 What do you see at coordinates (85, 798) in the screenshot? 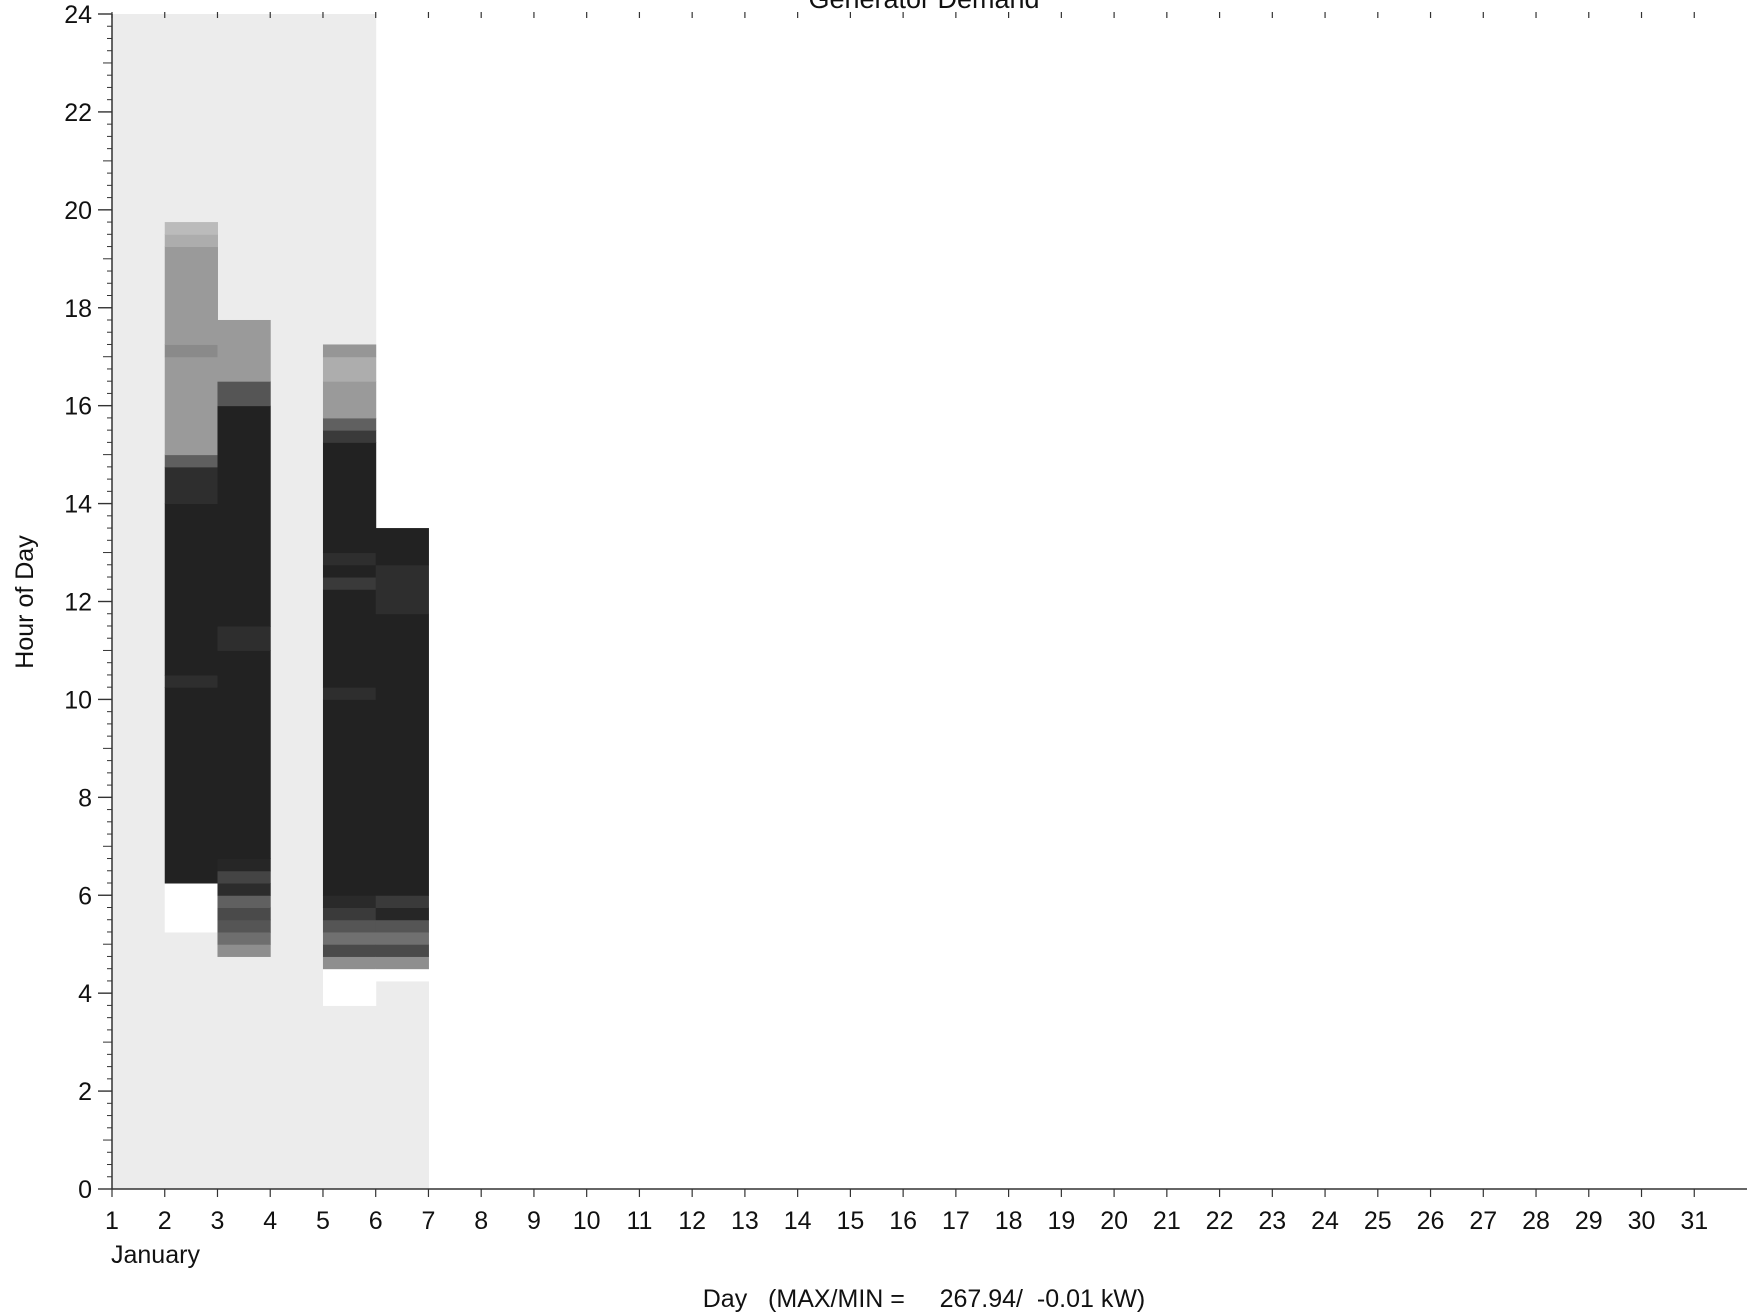
I see `y-tick-label: 8` at bounding box center [85, 798].